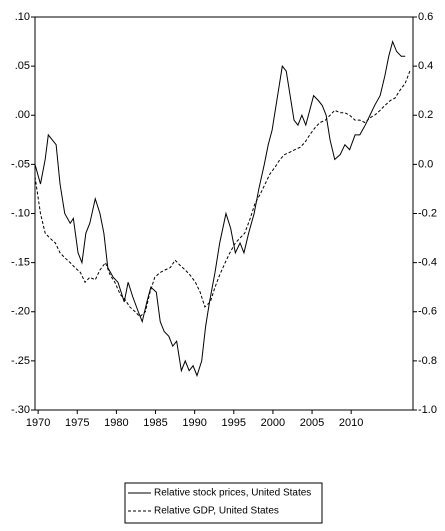 Image resolution: width=445 pixels, height=531 pixels. I want to click on x-tick-label: 1970, so click(38, 423).